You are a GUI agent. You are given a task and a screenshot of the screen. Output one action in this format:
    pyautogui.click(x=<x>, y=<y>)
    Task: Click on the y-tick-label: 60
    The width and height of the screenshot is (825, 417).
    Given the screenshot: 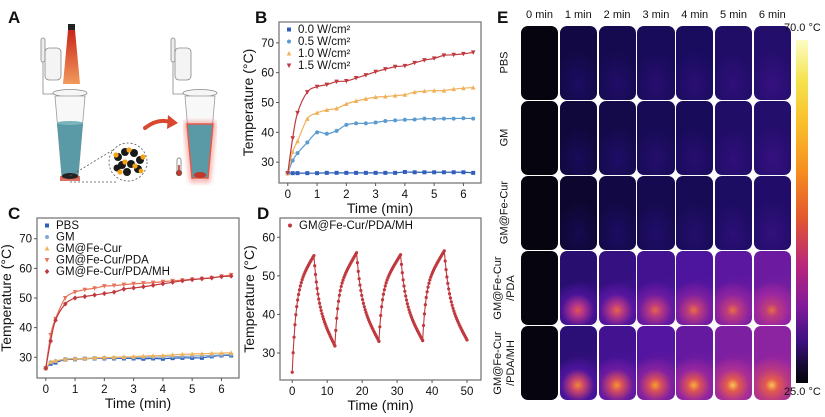 What is the action you would take?
    pyautogui.click(x=268, y=238)
    